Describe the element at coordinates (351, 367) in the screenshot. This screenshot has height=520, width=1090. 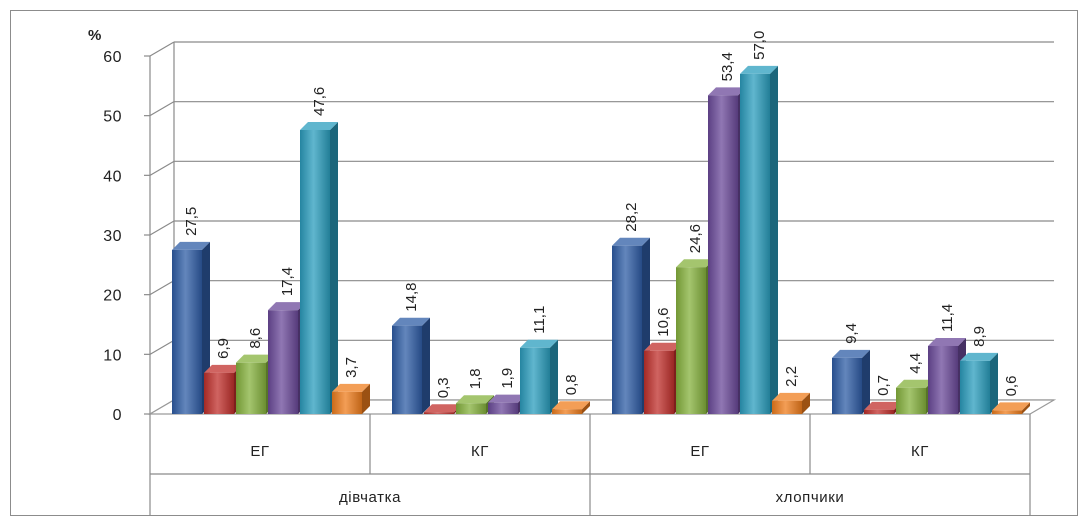
I see `data-label: 3,7` at that location.